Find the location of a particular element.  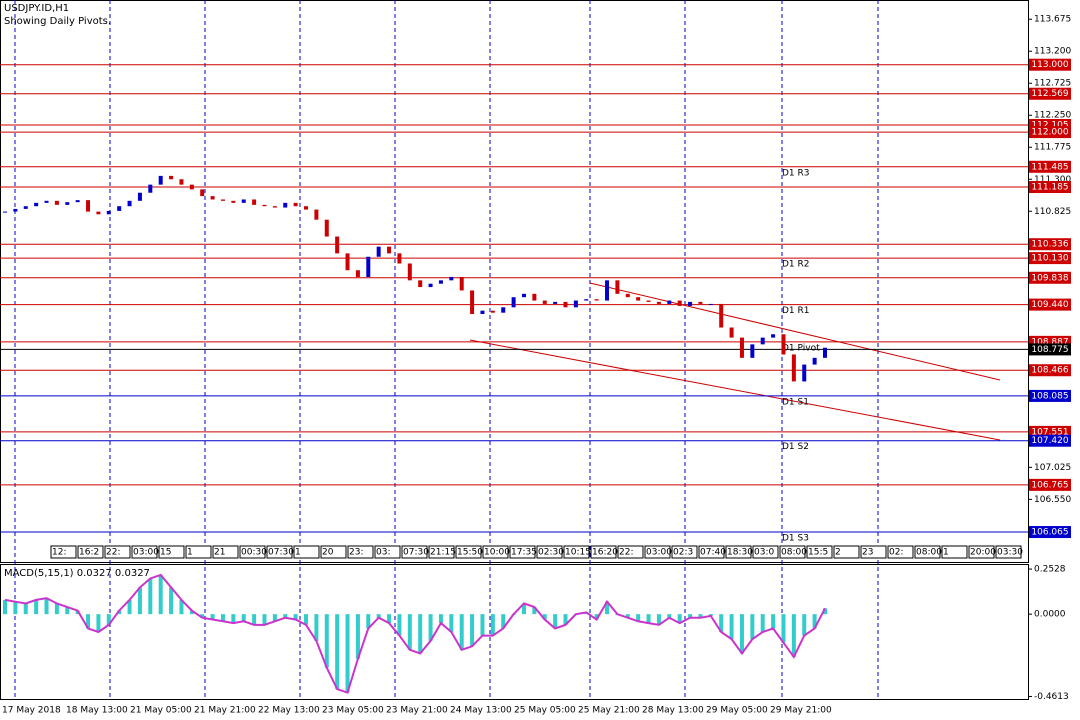

y-tick-label: 111.775 is located at coordinates (1052, 148).